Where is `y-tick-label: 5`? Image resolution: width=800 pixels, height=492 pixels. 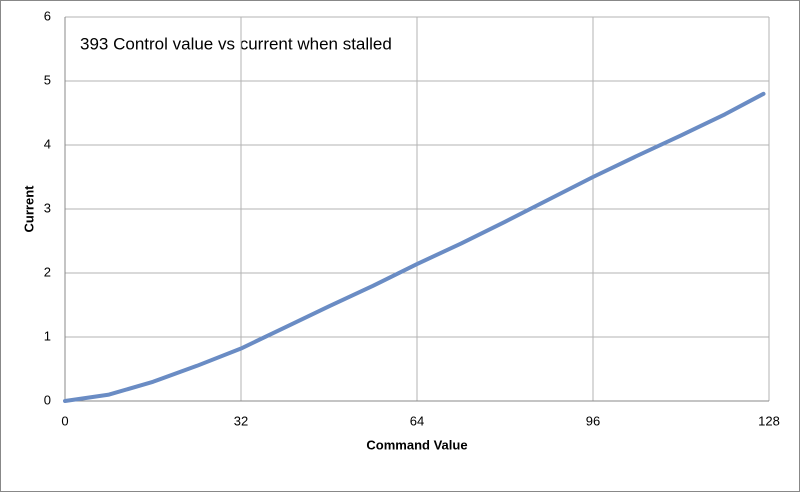
y-tick-label: 5 is located at coordinates (47, 79).